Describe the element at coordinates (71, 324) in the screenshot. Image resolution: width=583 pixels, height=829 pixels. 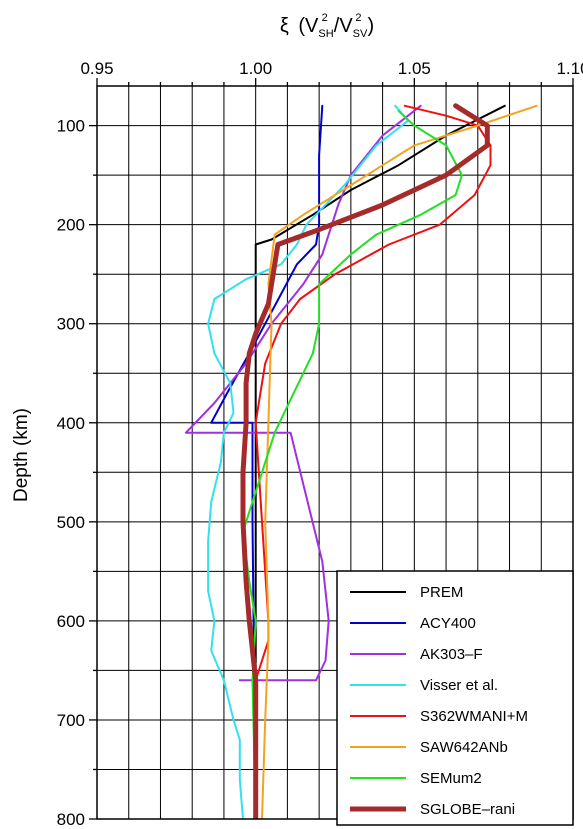
I see `y-tick-label: 300` at that location.